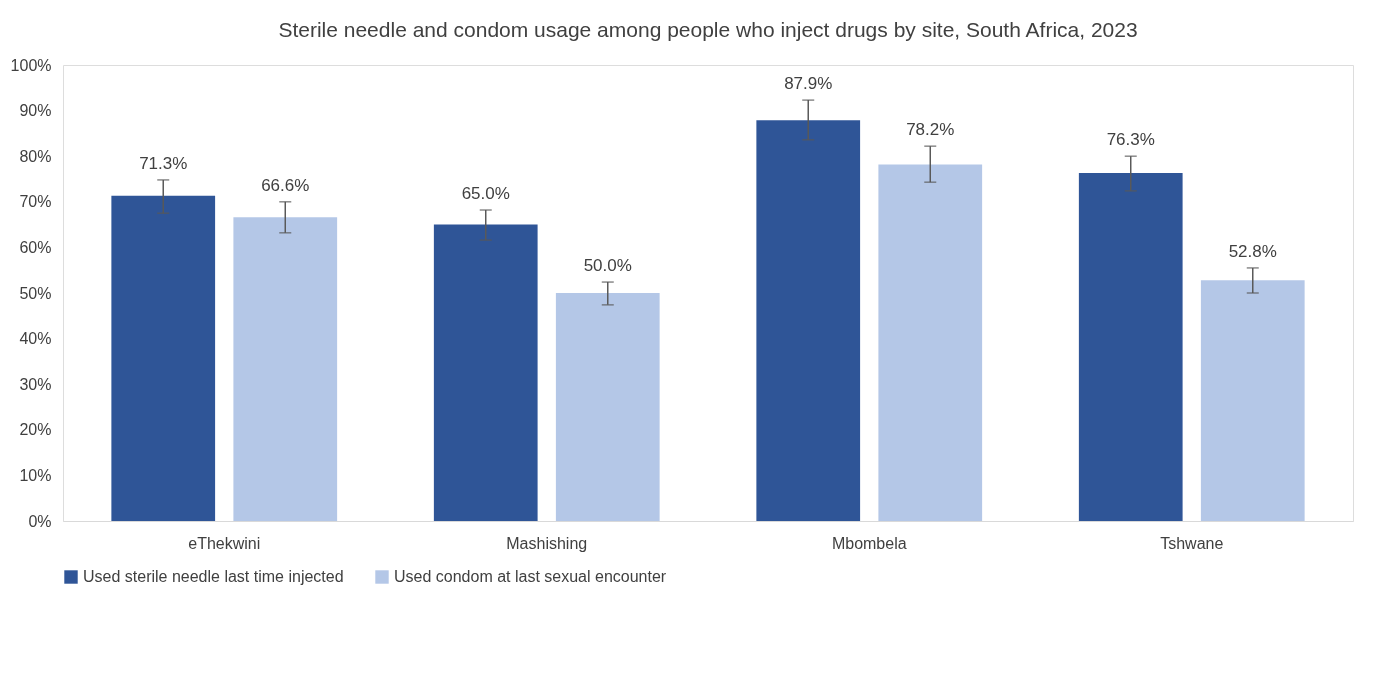 The height and width of the screenshot is (673, 1392). What do you see at coordinates (31, 65) in the screenshot?
I see `y-tick-label: 100%` at bounding box center [31, 65].